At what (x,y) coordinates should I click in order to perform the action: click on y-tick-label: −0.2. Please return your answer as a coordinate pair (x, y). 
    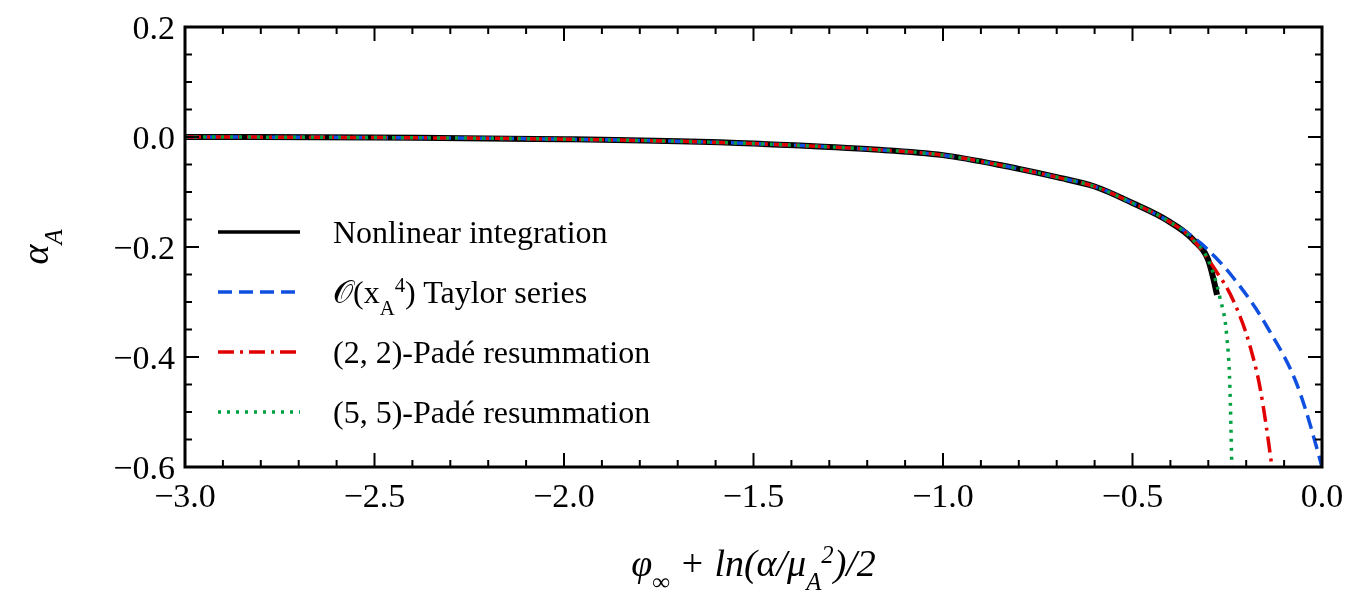
    Looking at the image, I should click on (144, 247).